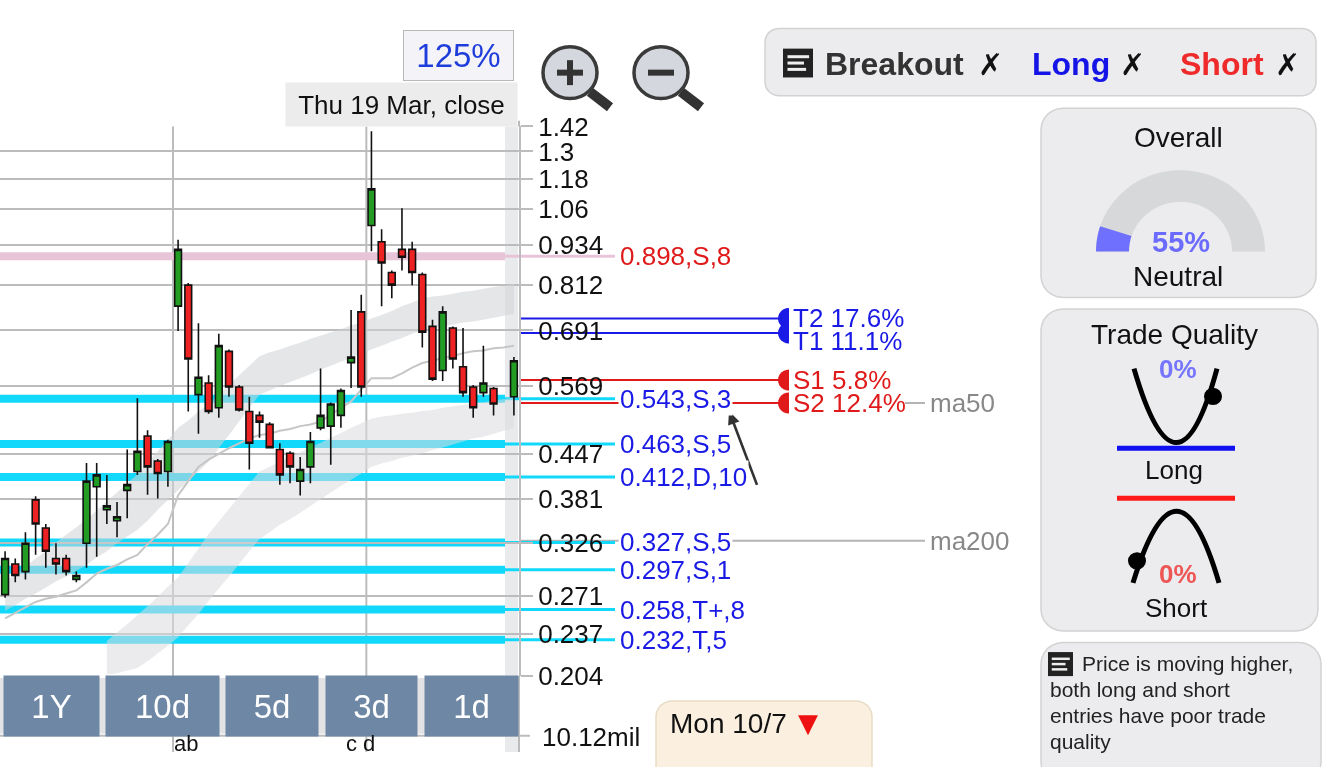  I want to click on y-tick-label: 1.18, so click(563, 179).